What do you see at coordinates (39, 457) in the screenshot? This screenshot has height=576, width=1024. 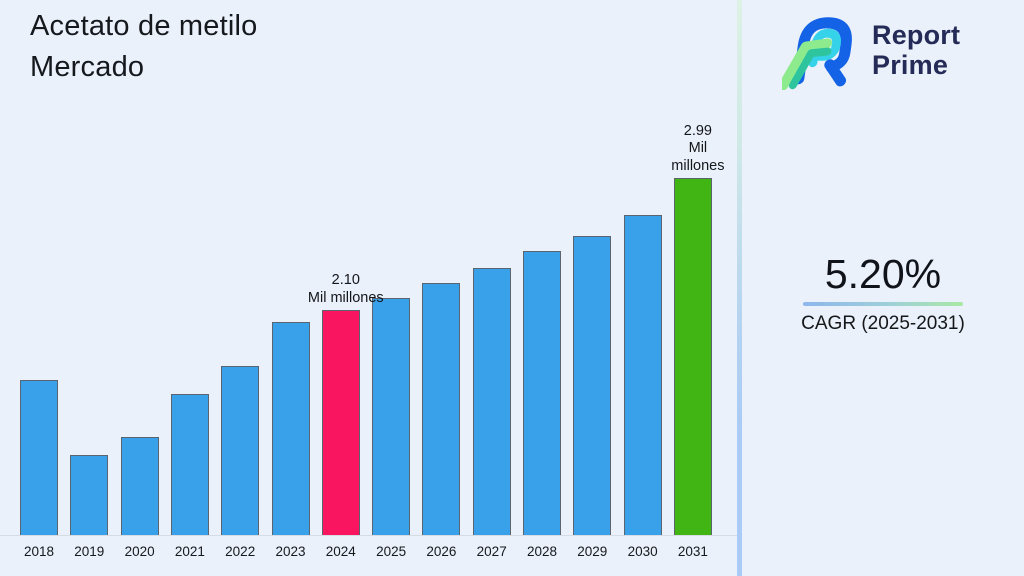 I see `bar-2018` at bounding box center [39, 457].